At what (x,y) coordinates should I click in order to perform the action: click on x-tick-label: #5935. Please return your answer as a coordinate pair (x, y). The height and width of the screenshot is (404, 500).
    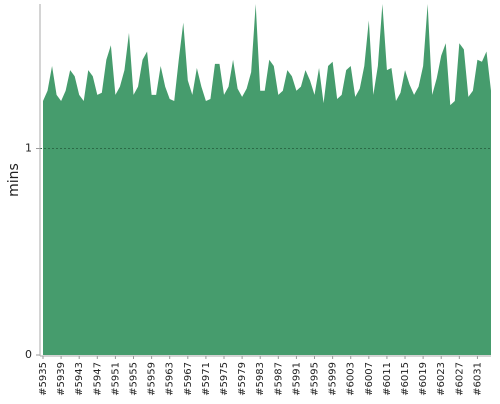
    Looking at the image, I should click on (43, 379).